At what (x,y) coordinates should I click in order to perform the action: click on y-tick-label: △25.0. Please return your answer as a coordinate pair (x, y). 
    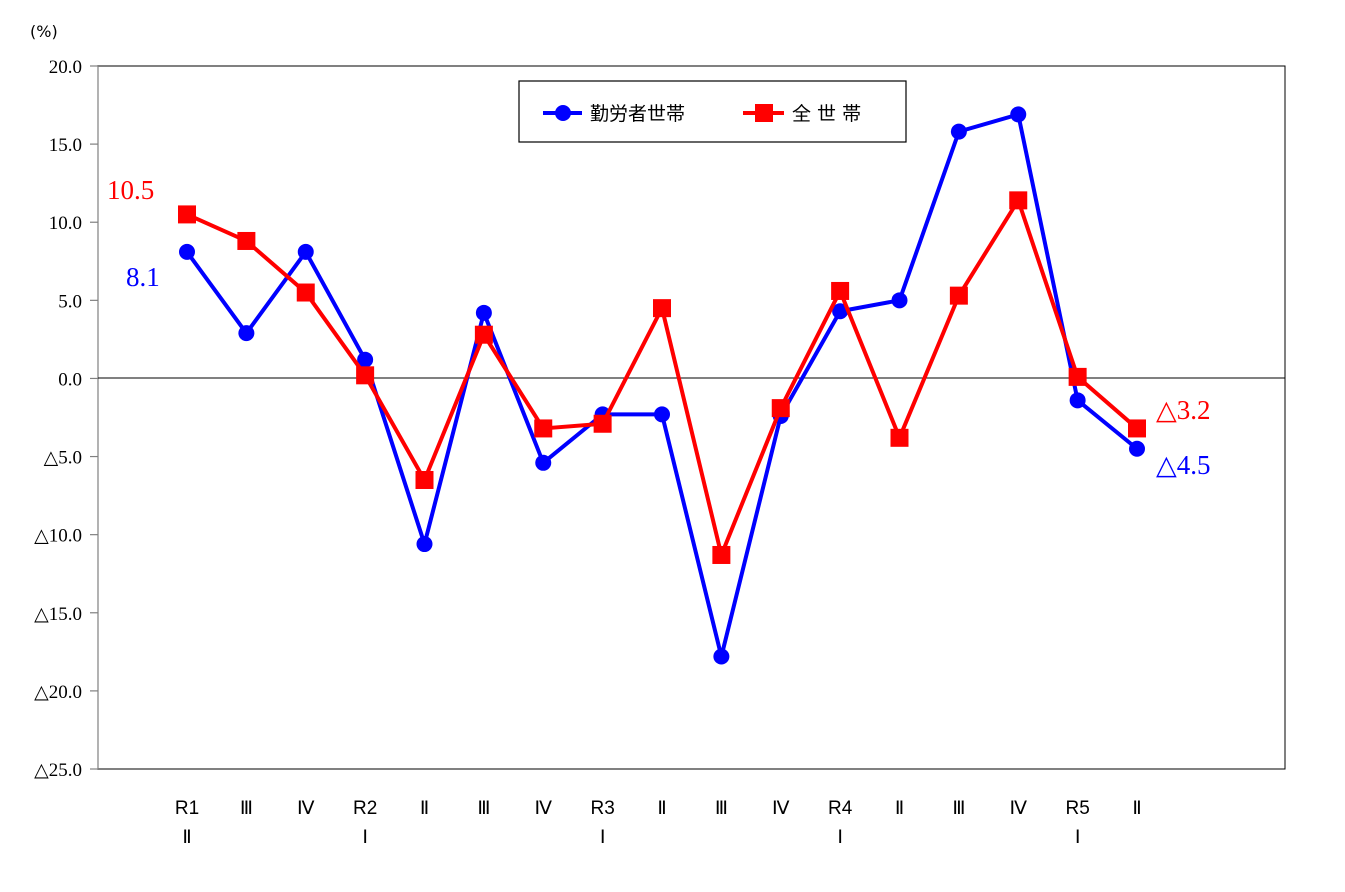
    Looking at the image, I should click on (58, 770).